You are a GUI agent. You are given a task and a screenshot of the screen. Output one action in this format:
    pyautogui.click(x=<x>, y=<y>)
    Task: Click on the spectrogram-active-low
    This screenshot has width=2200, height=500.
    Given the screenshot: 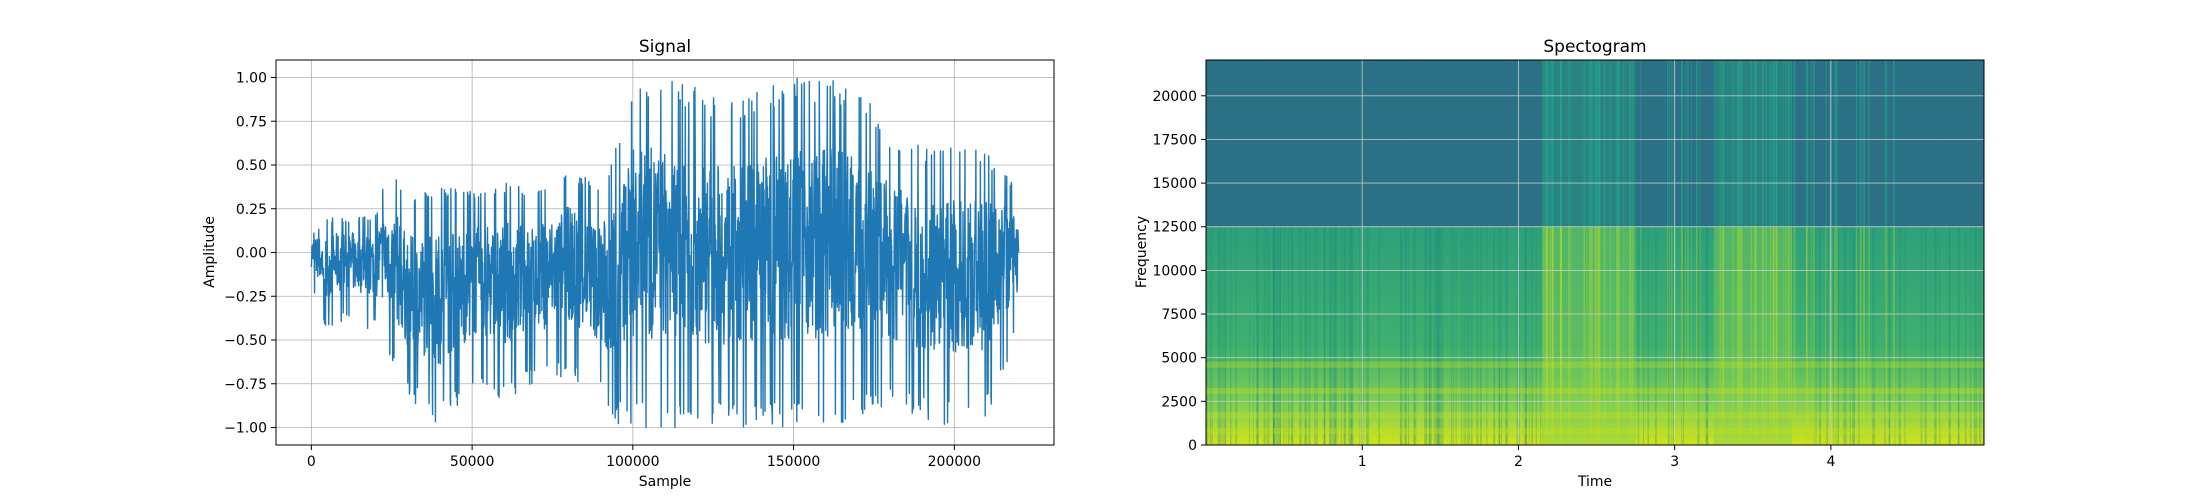 What is the action you would take?
    pyautogui.click(x=1588, y=335)
    